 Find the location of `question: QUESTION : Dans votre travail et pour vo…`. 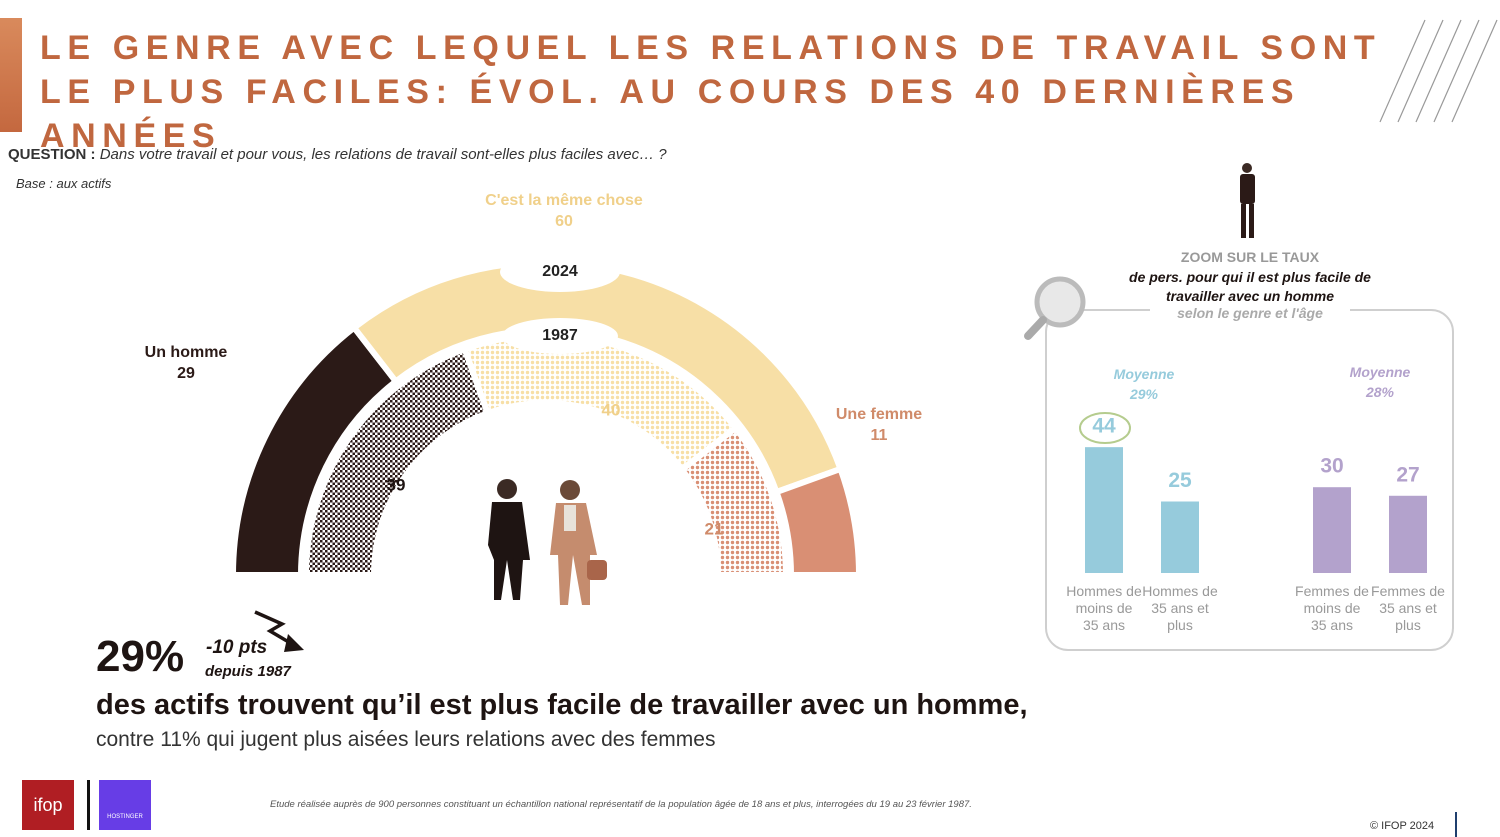

question: QUESTION : Dans votre travail et pour vo… is located at coordinates (337, 154).